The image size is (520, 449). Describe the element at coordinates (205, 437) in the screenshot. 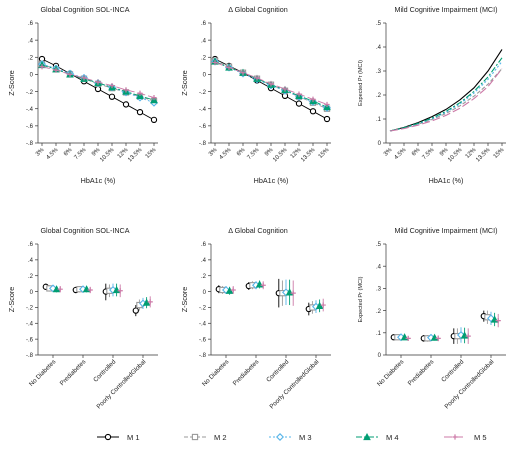

I see `legend-item: M 2` at that location.